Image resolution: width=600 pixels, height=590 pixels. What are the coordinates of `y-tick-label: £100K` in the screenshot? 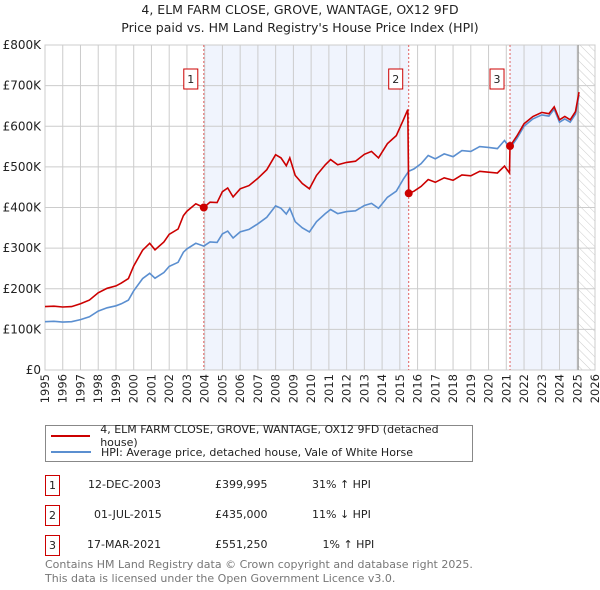 It's located at (23, 329).